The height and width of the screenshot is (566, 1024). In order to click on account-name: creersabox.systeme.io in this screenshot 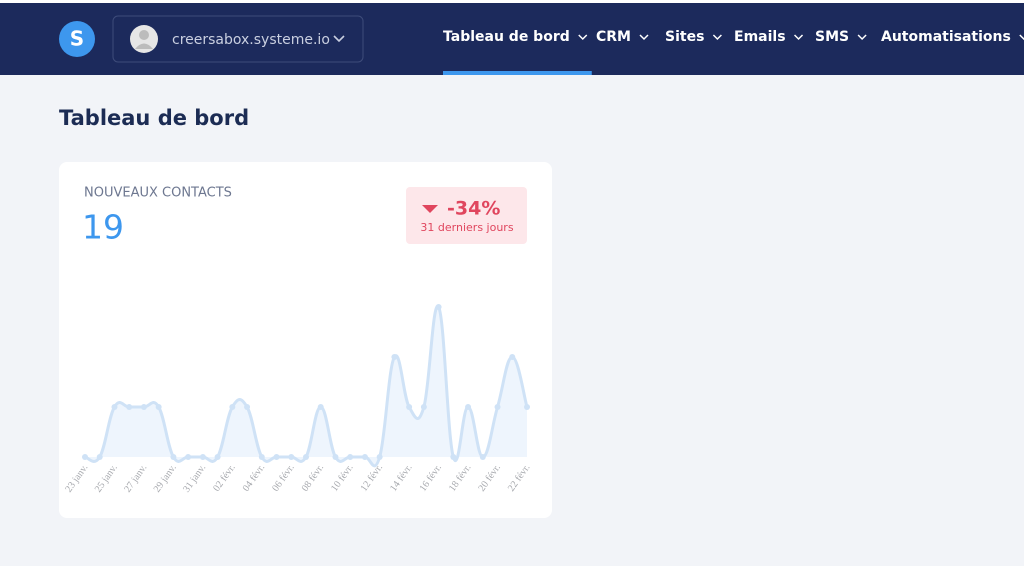, I will do `click(251, 40)`.